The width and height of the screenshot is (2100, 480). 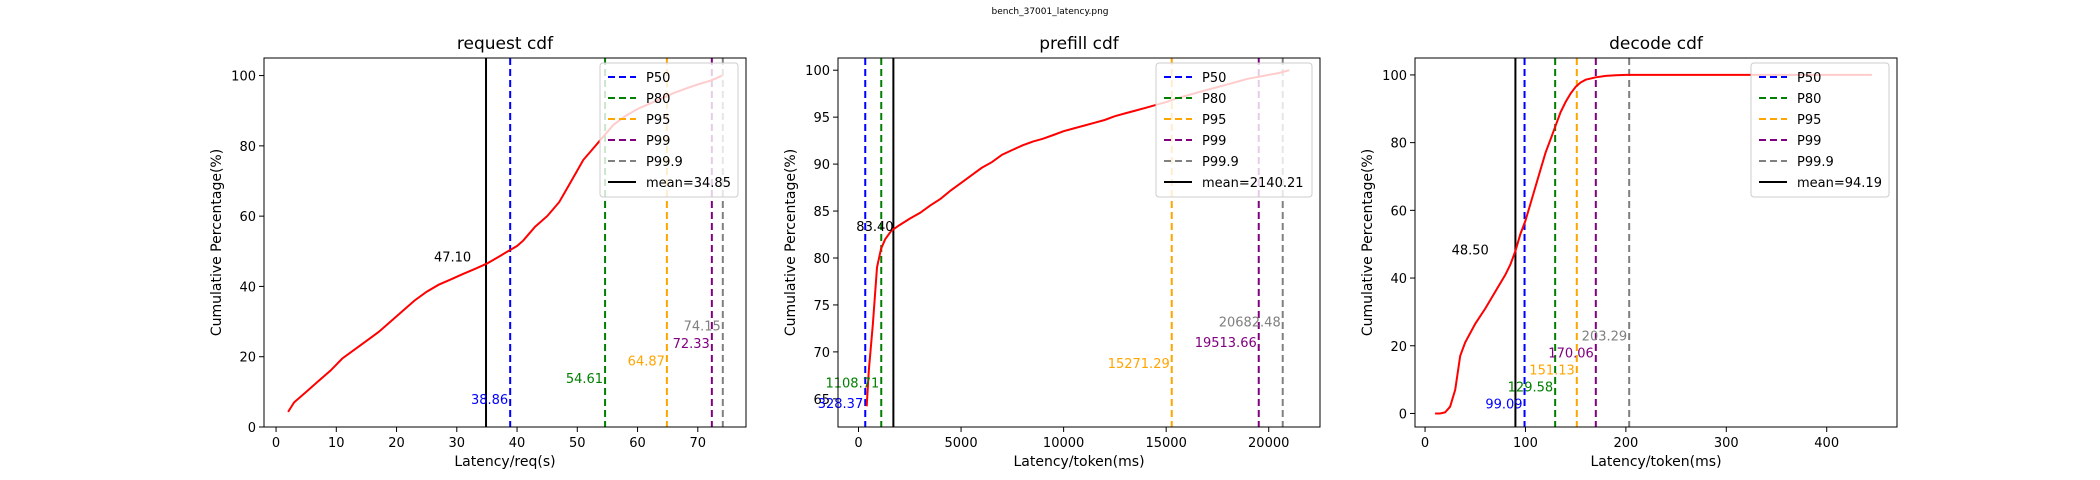 What do you see at coordinates (1049, 12) in the screenshot?
I see `figure-title: bench_37001_latency.png` at bounding box center [1049, 12].